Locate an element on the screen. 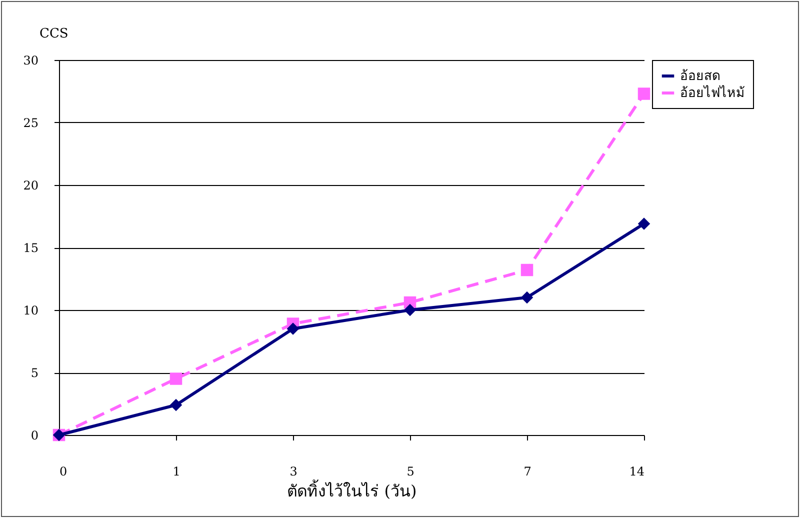 The height and width of the screenshot is (520, 802). x-tick-label: 7 is located at coordinates (528, 471).